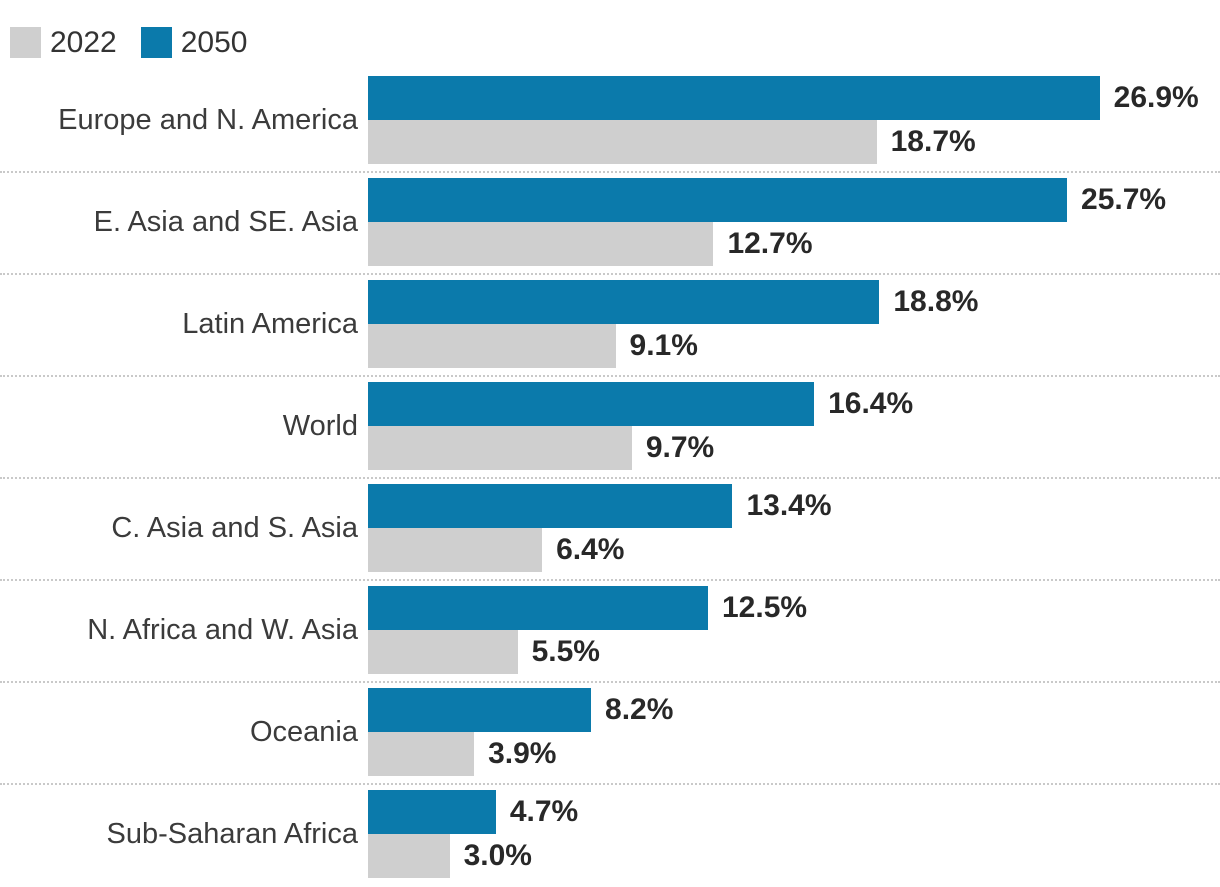 The width and height of the screenshot is (1220, 887). I want to click on bar-group: 4.7% 3.0%, so click(794, 834).